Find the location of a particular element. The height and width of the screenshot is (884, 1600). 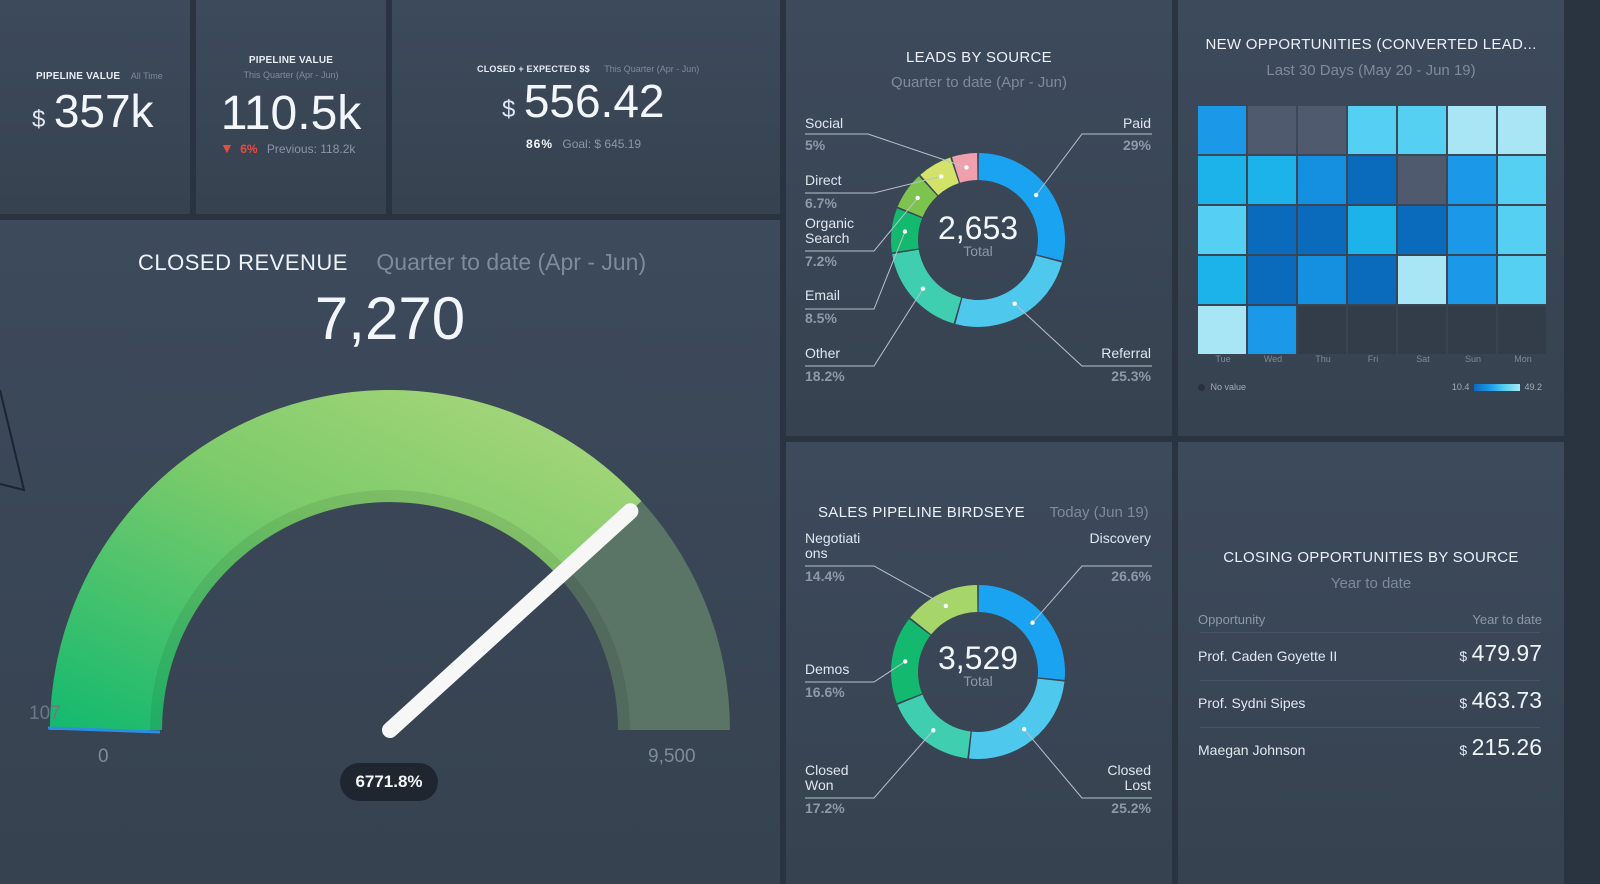

legend-other-pct: 18.2% is located at coordinates (825, 376).